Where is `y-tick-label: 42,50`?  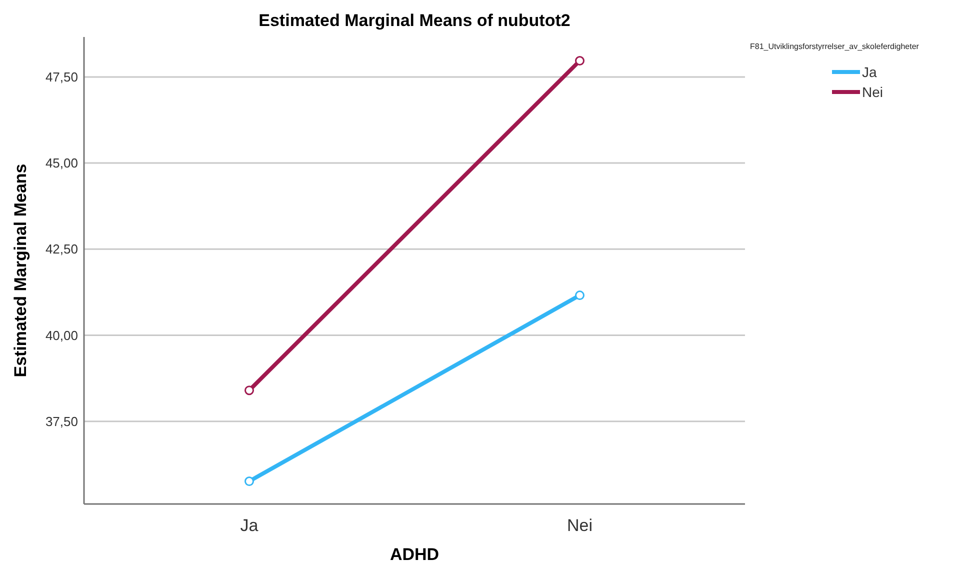
y-tick-label: 42,50 is located at coordinates (61, 249).